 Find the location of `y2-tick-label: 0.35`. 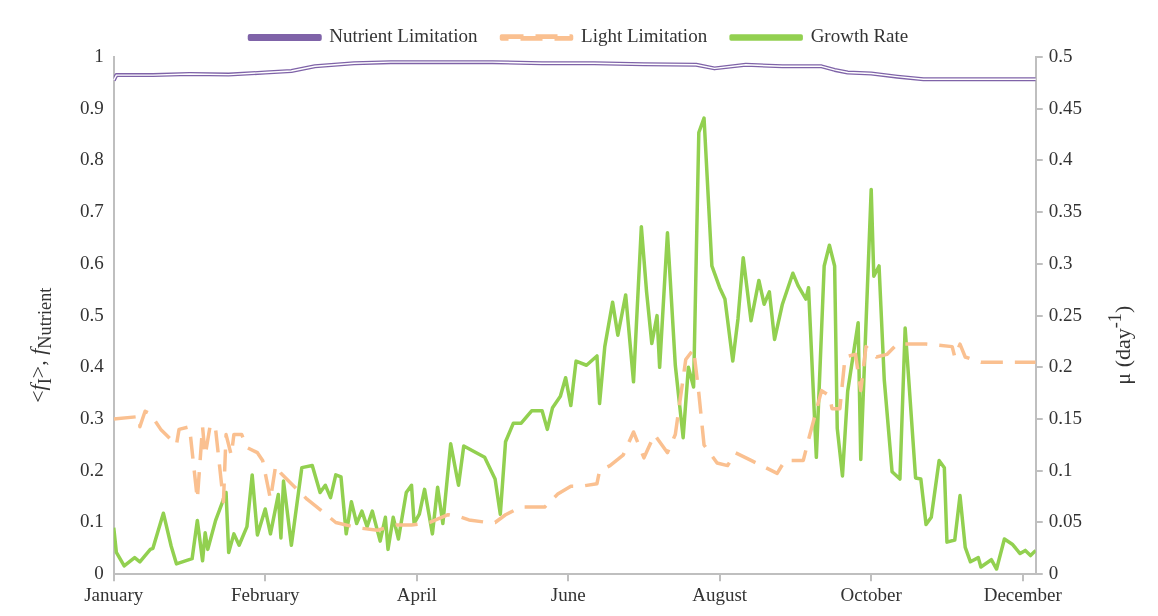

y2-tick-label: 0.35 is located at coordinates (1065, 211).